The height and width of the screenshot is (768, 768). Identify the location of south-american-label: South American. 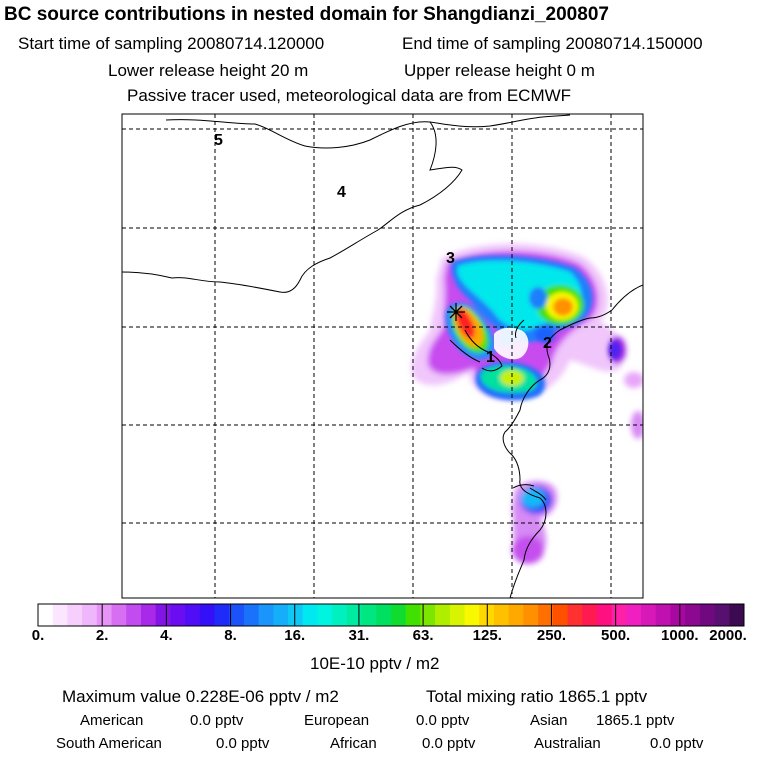
(109, 743).